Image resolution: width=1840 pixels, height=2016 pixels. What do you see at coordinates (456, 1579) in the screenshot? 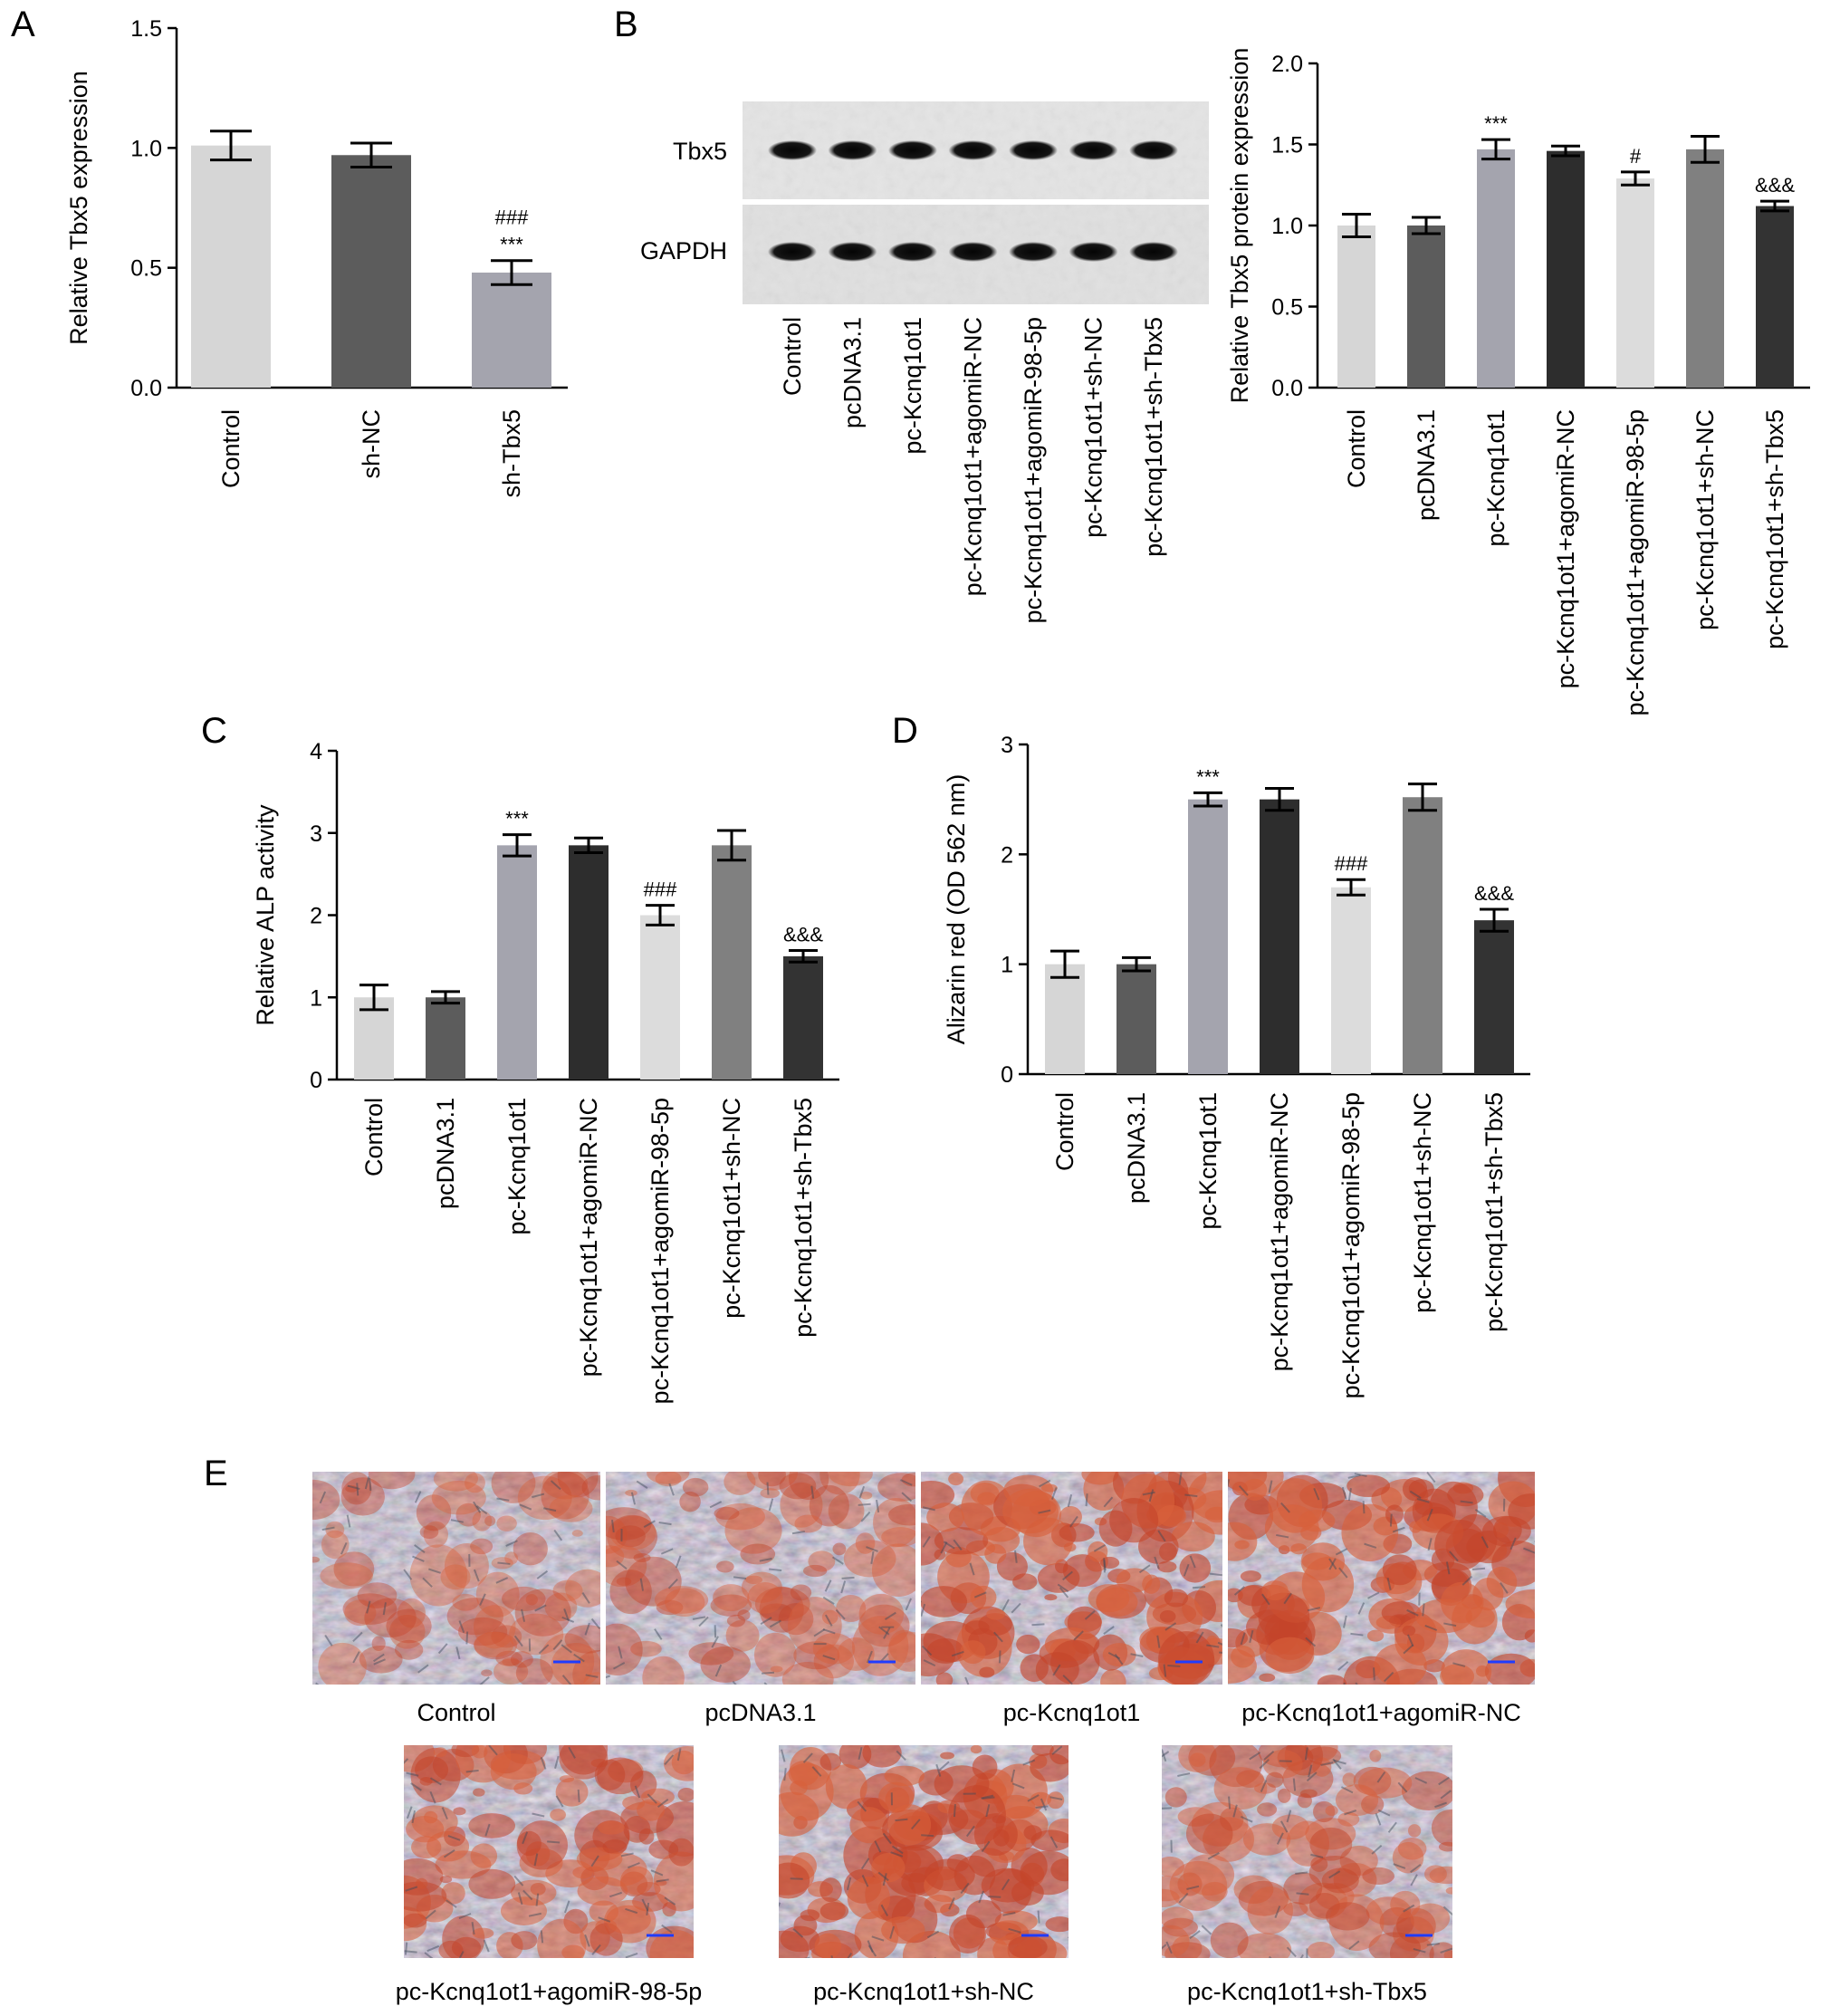
I see `micrograph-control` at bounding box center [456, 1579].